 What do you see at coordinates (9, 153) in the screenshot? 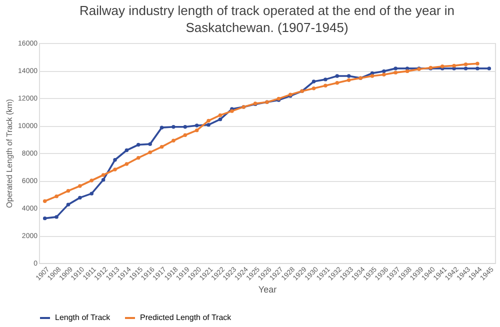
I see `y-axis-title: Operated Length of Track (km)` at bounding box center [9, 153].